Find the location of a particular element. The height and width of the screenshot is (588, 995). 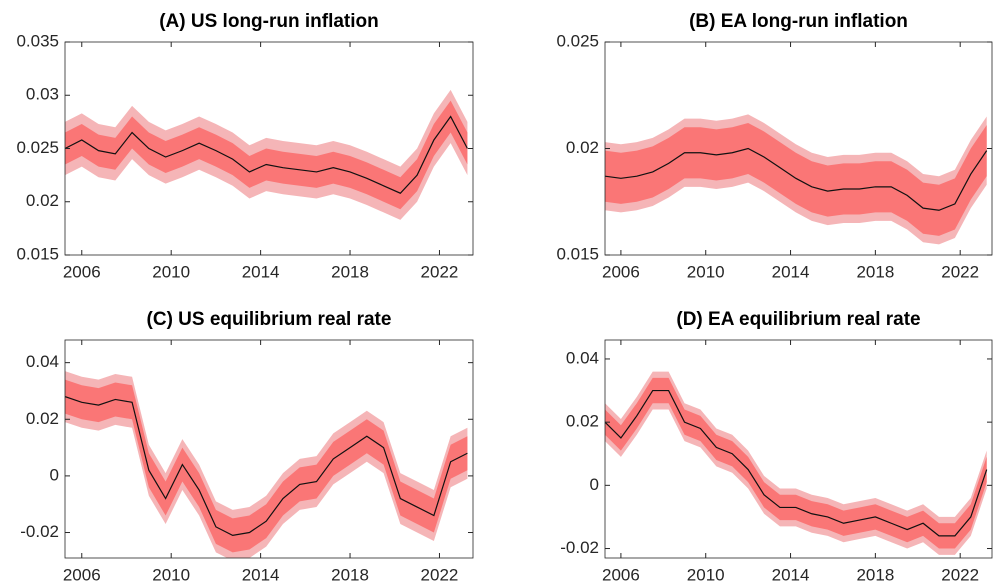

panel-title: (A) US long-run inflation is located at coordinates (269, 21).